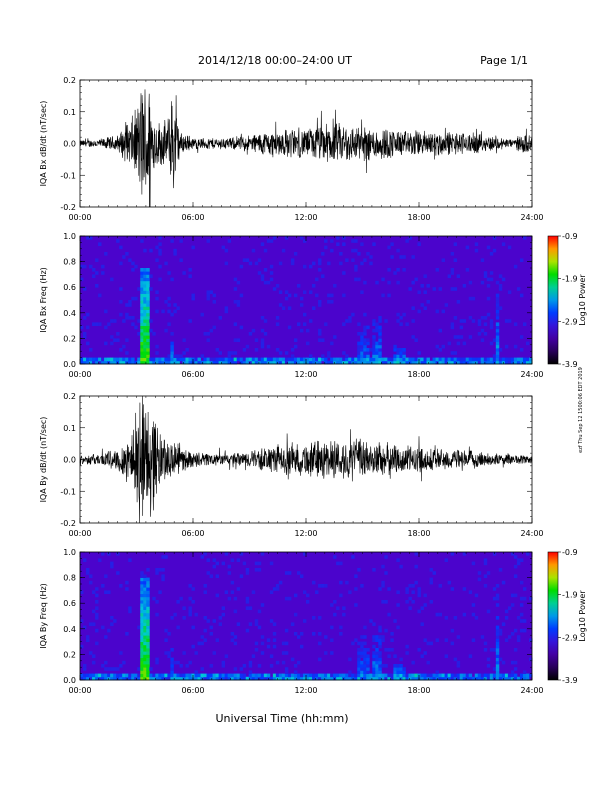 This screenshot has width=612, height=792. Describe the element at coordinates (581, 410) in the screenshot. I see `timestamp-stamp: ezf Thu Sep 12 1500:06 EDT 2019` at that location.